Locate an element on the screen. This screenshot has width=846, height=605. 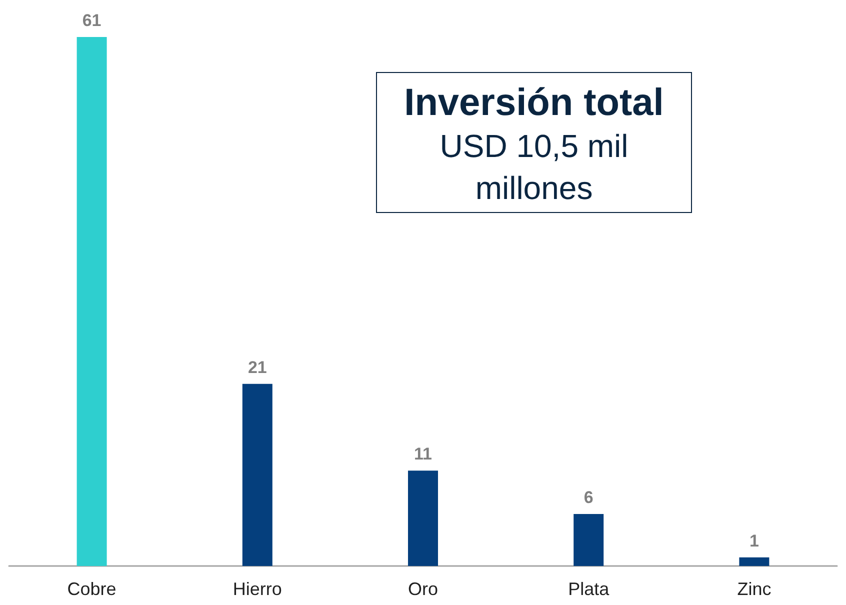
annotation: Inversión total is located at coordinates (534, 103).